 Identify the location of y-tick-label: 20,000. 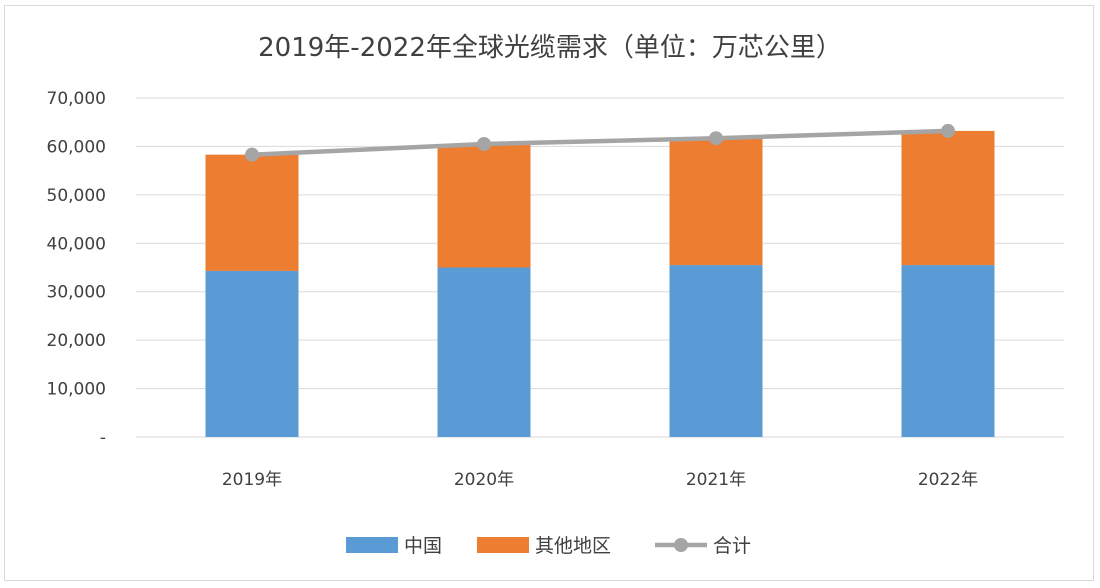
(76, 341).